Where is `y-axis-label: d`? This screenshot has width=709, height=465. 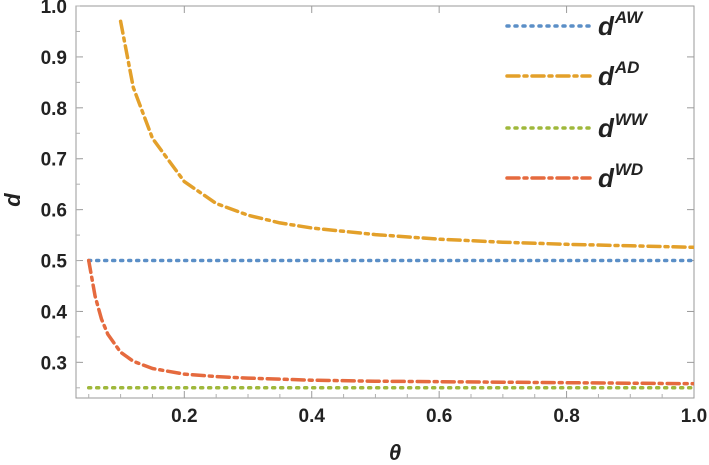 y-axis-label: d is located at coordinates (12, 200).